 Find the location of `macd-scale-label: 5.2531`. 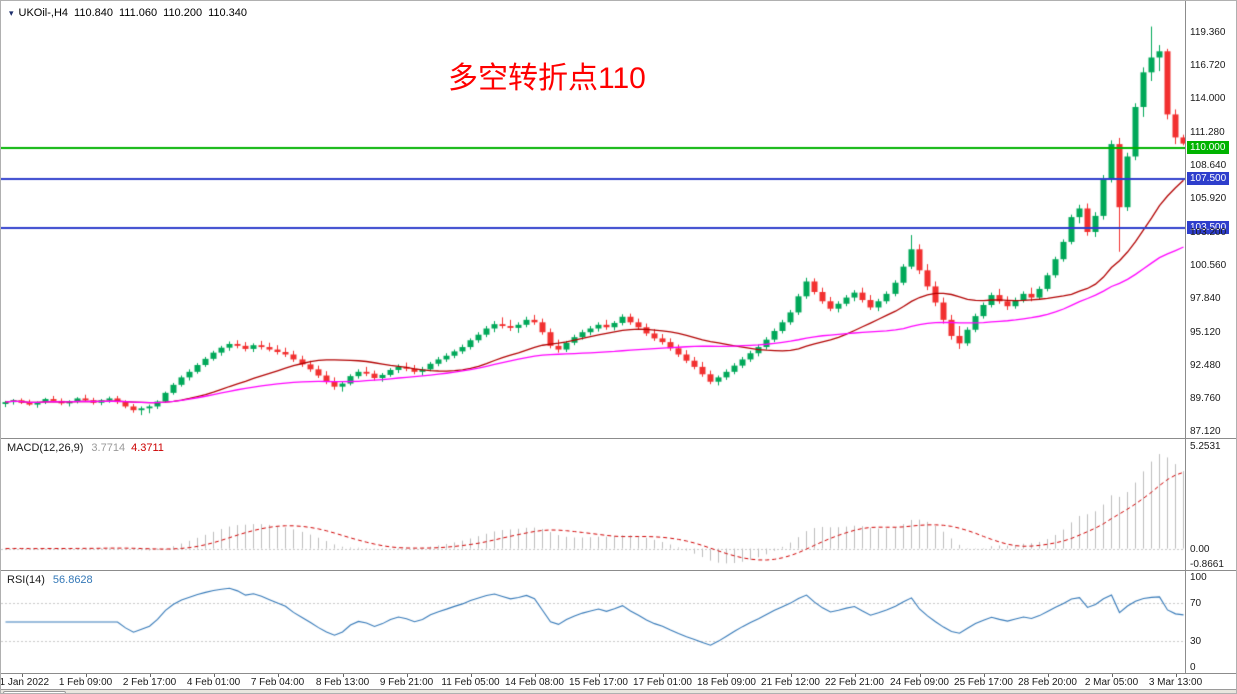

macd-scale-label: 5.2531 is located at coordinates (1205, 446).